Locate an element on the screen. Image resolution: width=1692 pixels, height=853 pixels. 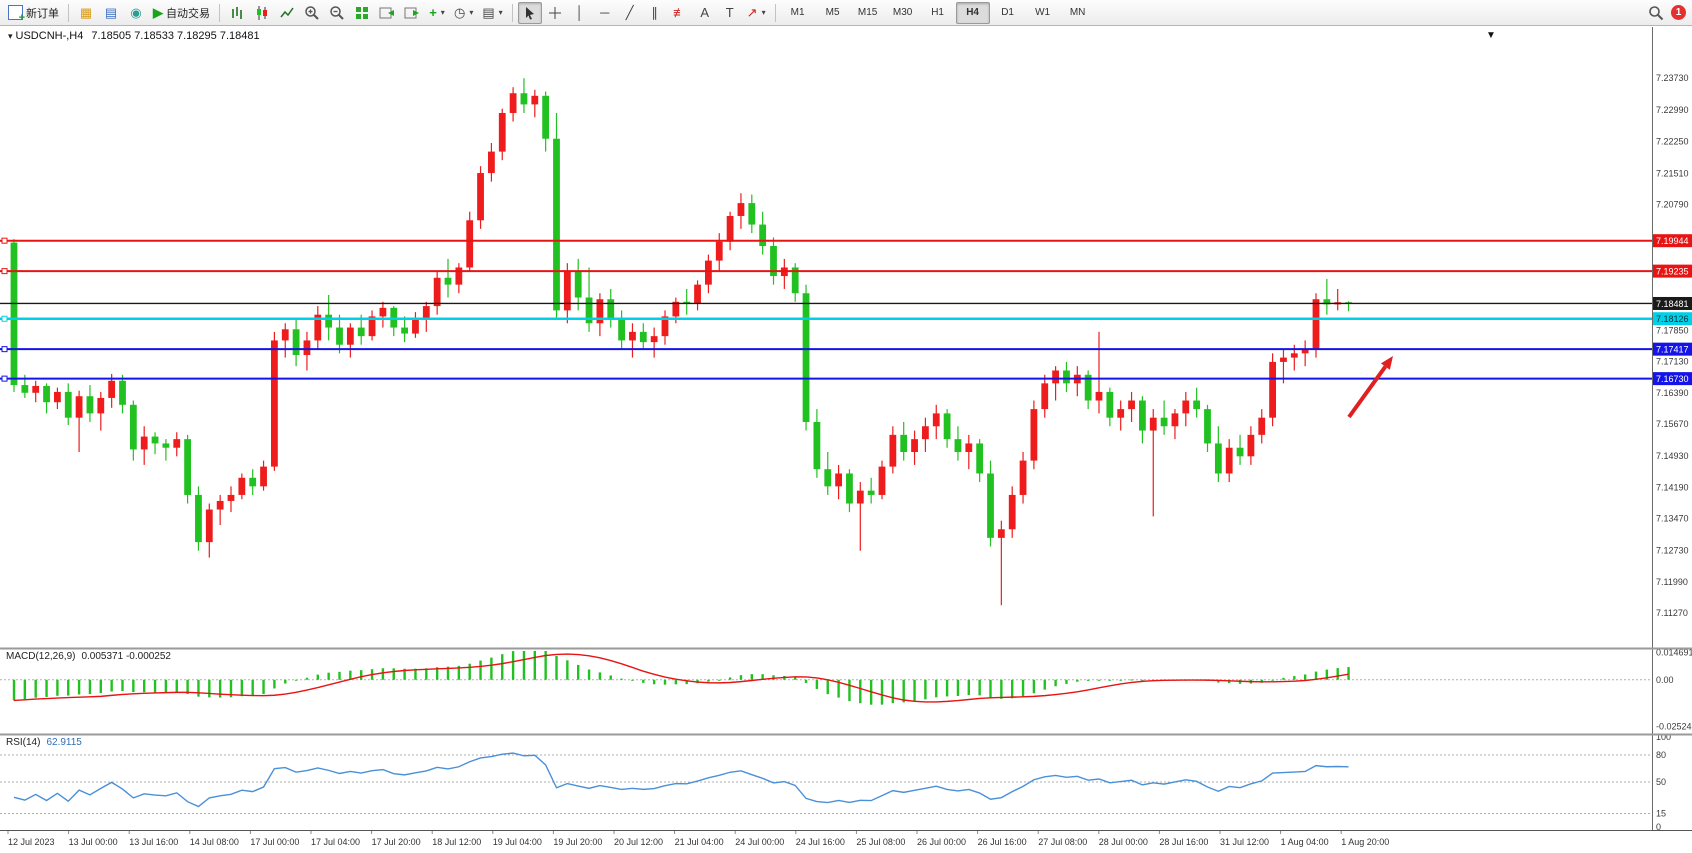
line-chart-icon is located at coordinates (287, 12).